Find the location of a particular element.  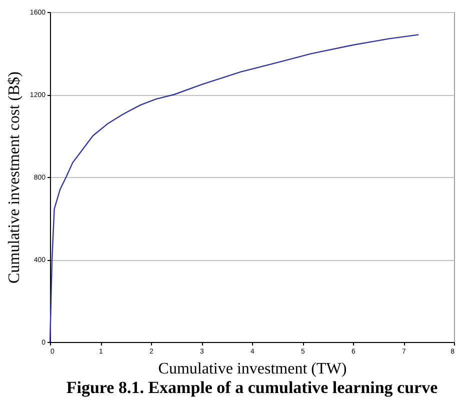

y-axis-title: Cumulative investment cost (B$) is located at coordinates (14, 178).